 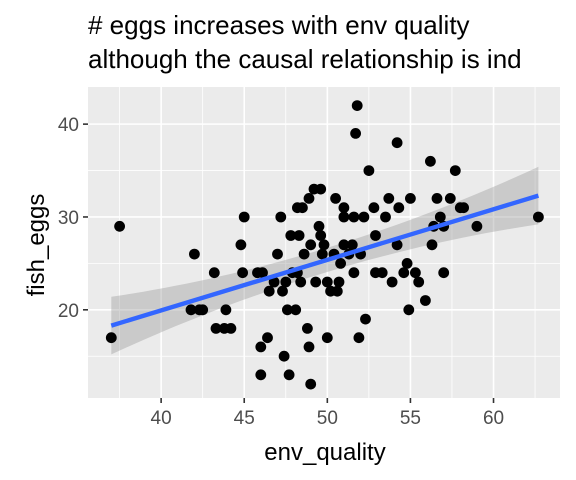 What do you see at coordinates (68, 311) in the screenshot?
I see `y-tick-label: 20` at bounding box center [68, 311].